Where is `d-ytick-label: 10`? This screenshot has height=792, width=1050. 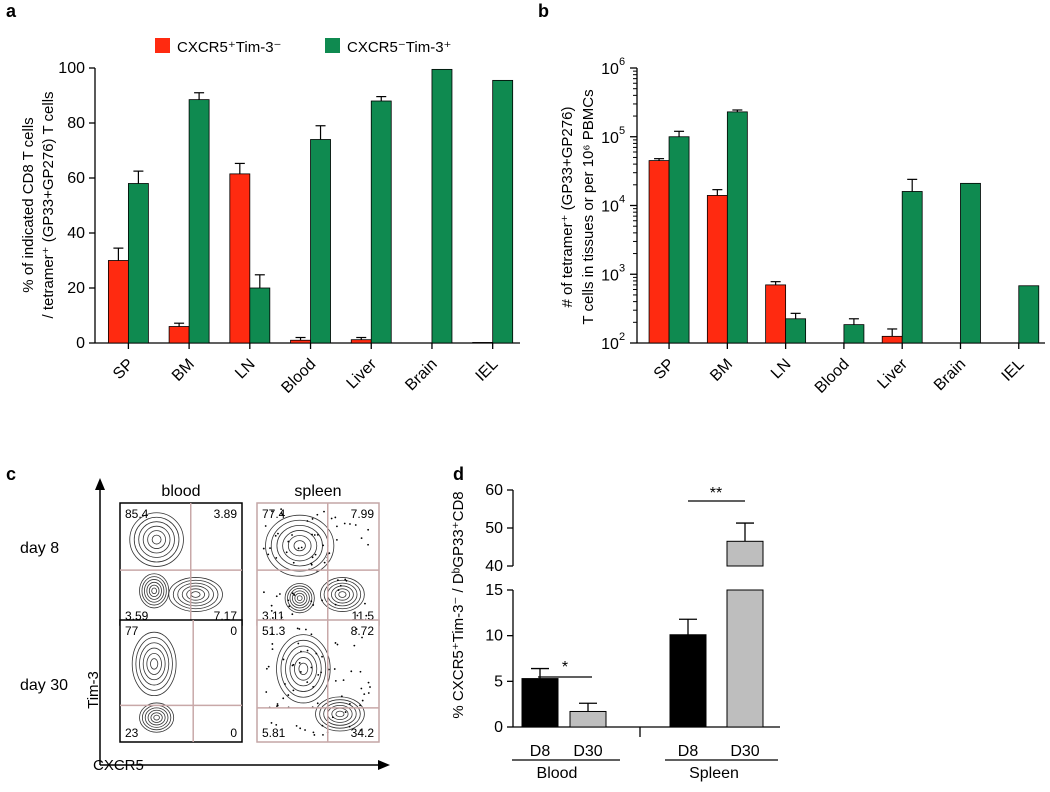 d-ytick-label: 10 is located at coordinates (494, 636).